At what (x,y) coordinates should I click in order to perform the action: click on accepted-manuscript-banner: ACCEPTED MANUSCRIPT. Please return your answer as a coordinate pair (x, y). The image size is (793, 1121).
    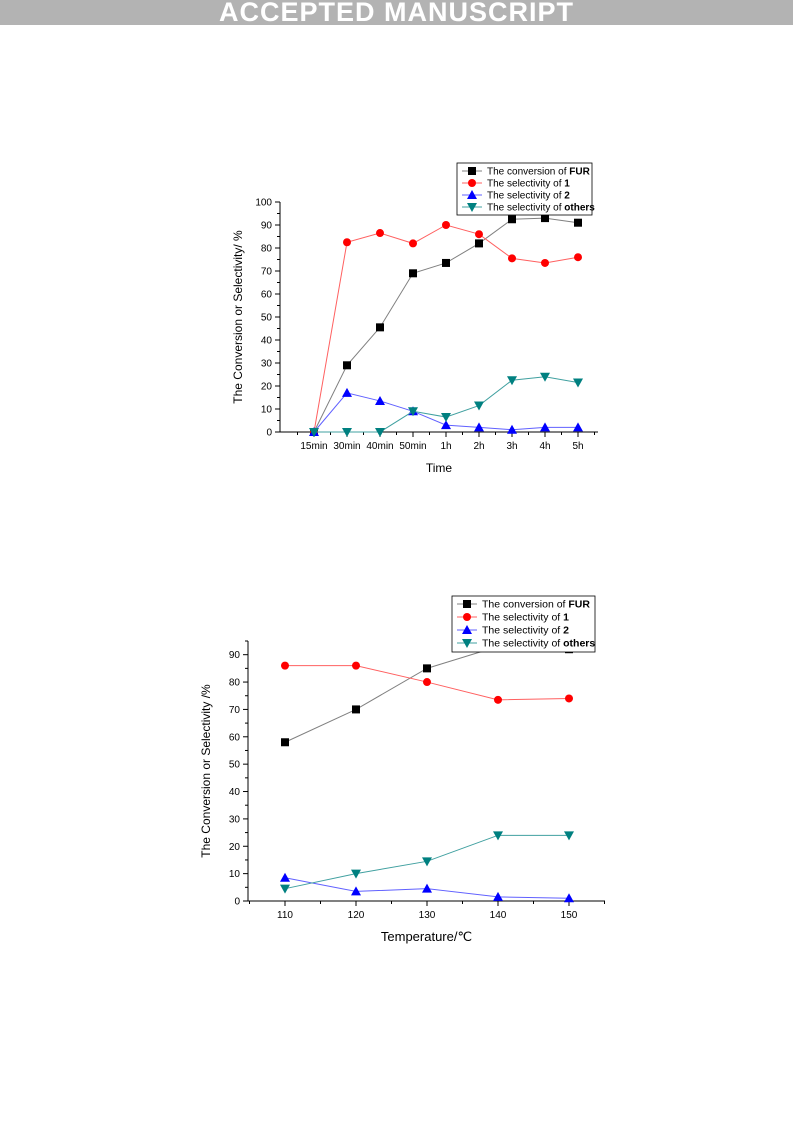
    Looking at the image, I should click on (396, 13).